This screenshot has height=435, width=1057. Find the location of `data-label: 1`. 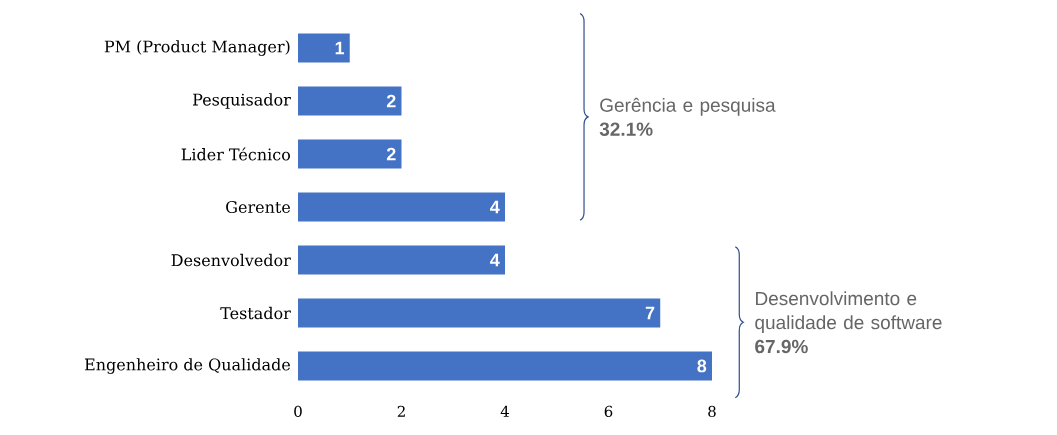

data-label: 1 is located at coordinates (340, 48).